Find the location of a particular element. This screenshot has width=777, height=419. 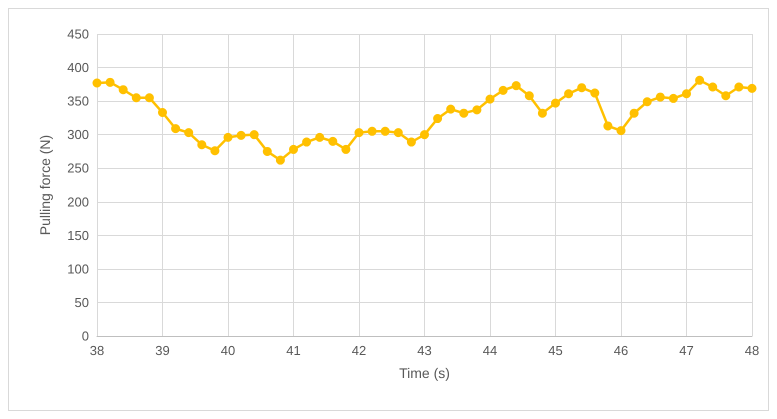

x-tick-label: 38 is located at coordinates (97, 350).